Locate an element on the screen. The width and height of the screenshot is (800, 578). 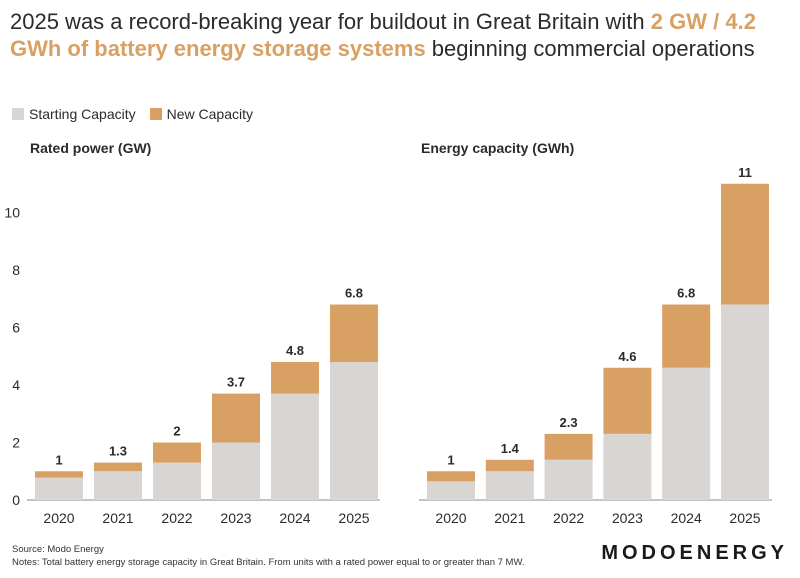
legend-swatch-new is located at coordinates (155, 114).